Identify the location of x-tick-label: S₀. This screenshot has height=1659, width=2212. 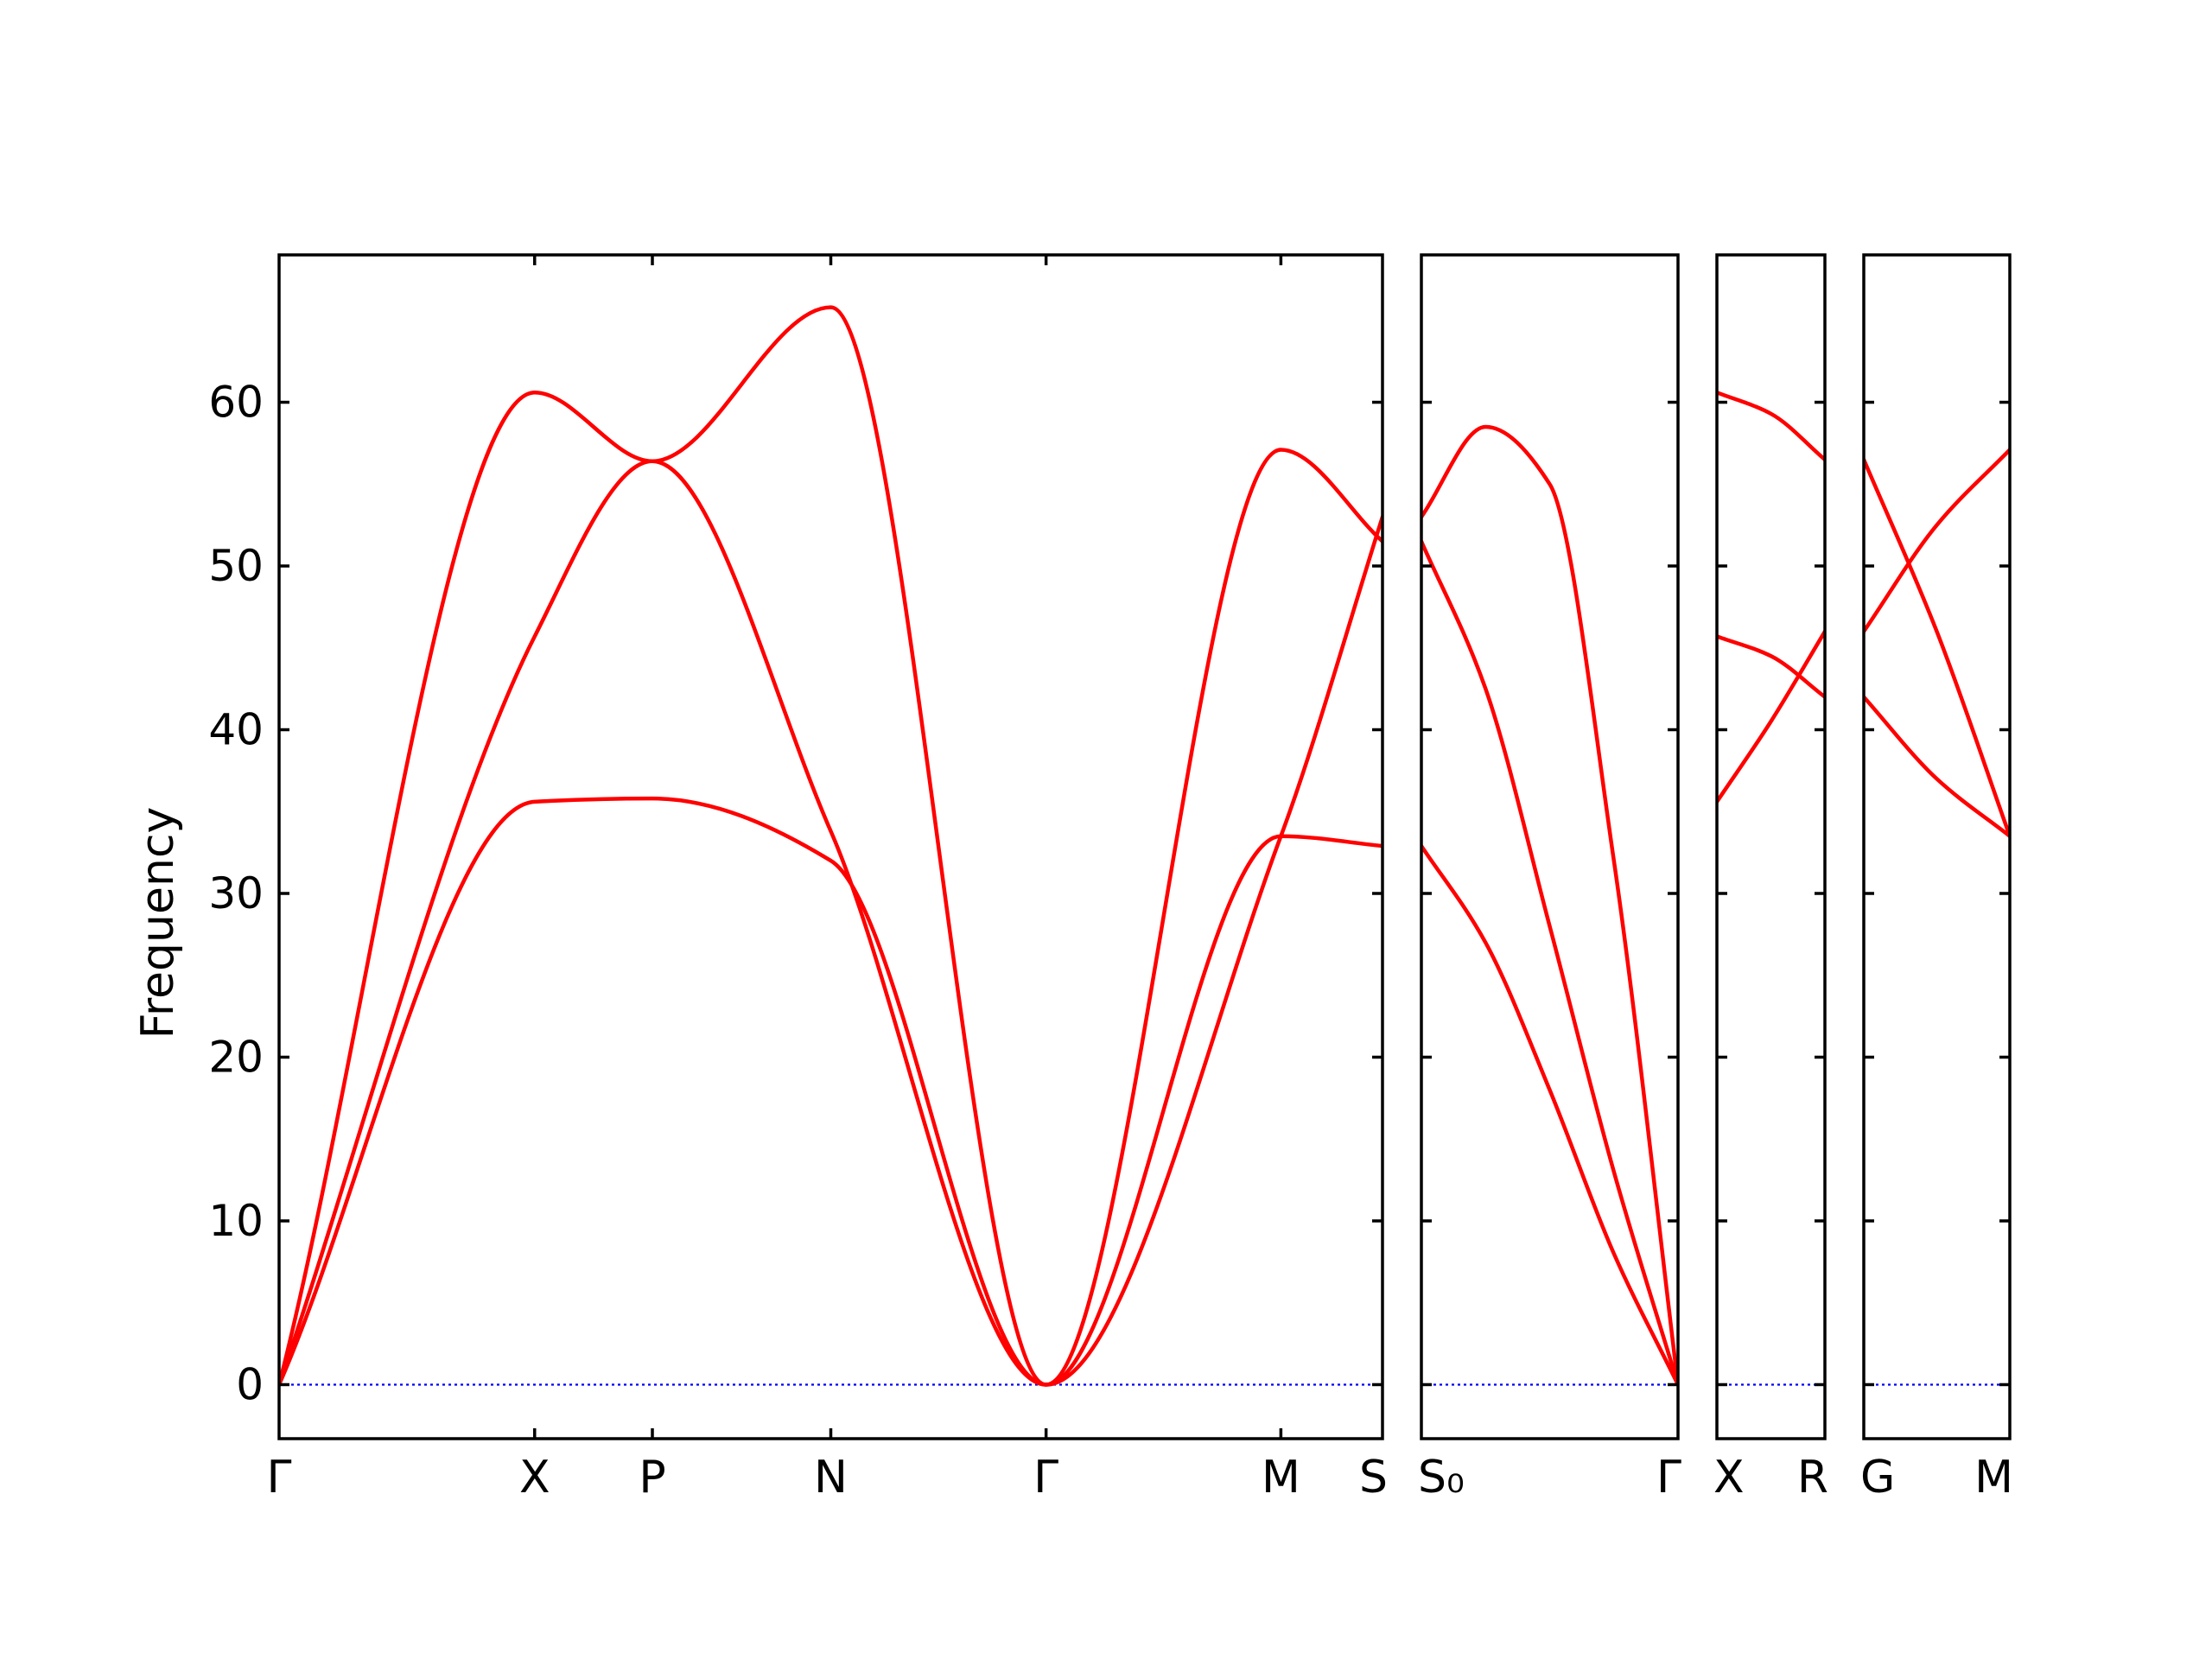
(1441, 1477).